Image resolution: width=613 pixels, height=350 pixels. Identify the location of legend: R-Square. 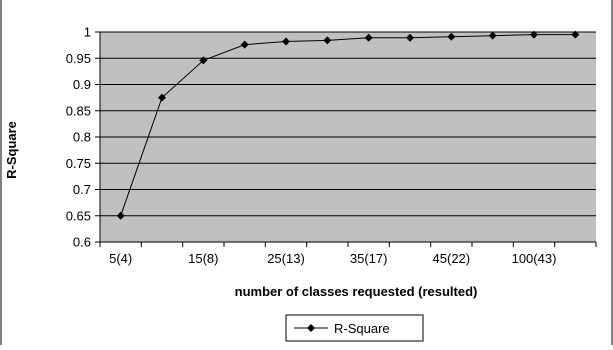
(354, 328).